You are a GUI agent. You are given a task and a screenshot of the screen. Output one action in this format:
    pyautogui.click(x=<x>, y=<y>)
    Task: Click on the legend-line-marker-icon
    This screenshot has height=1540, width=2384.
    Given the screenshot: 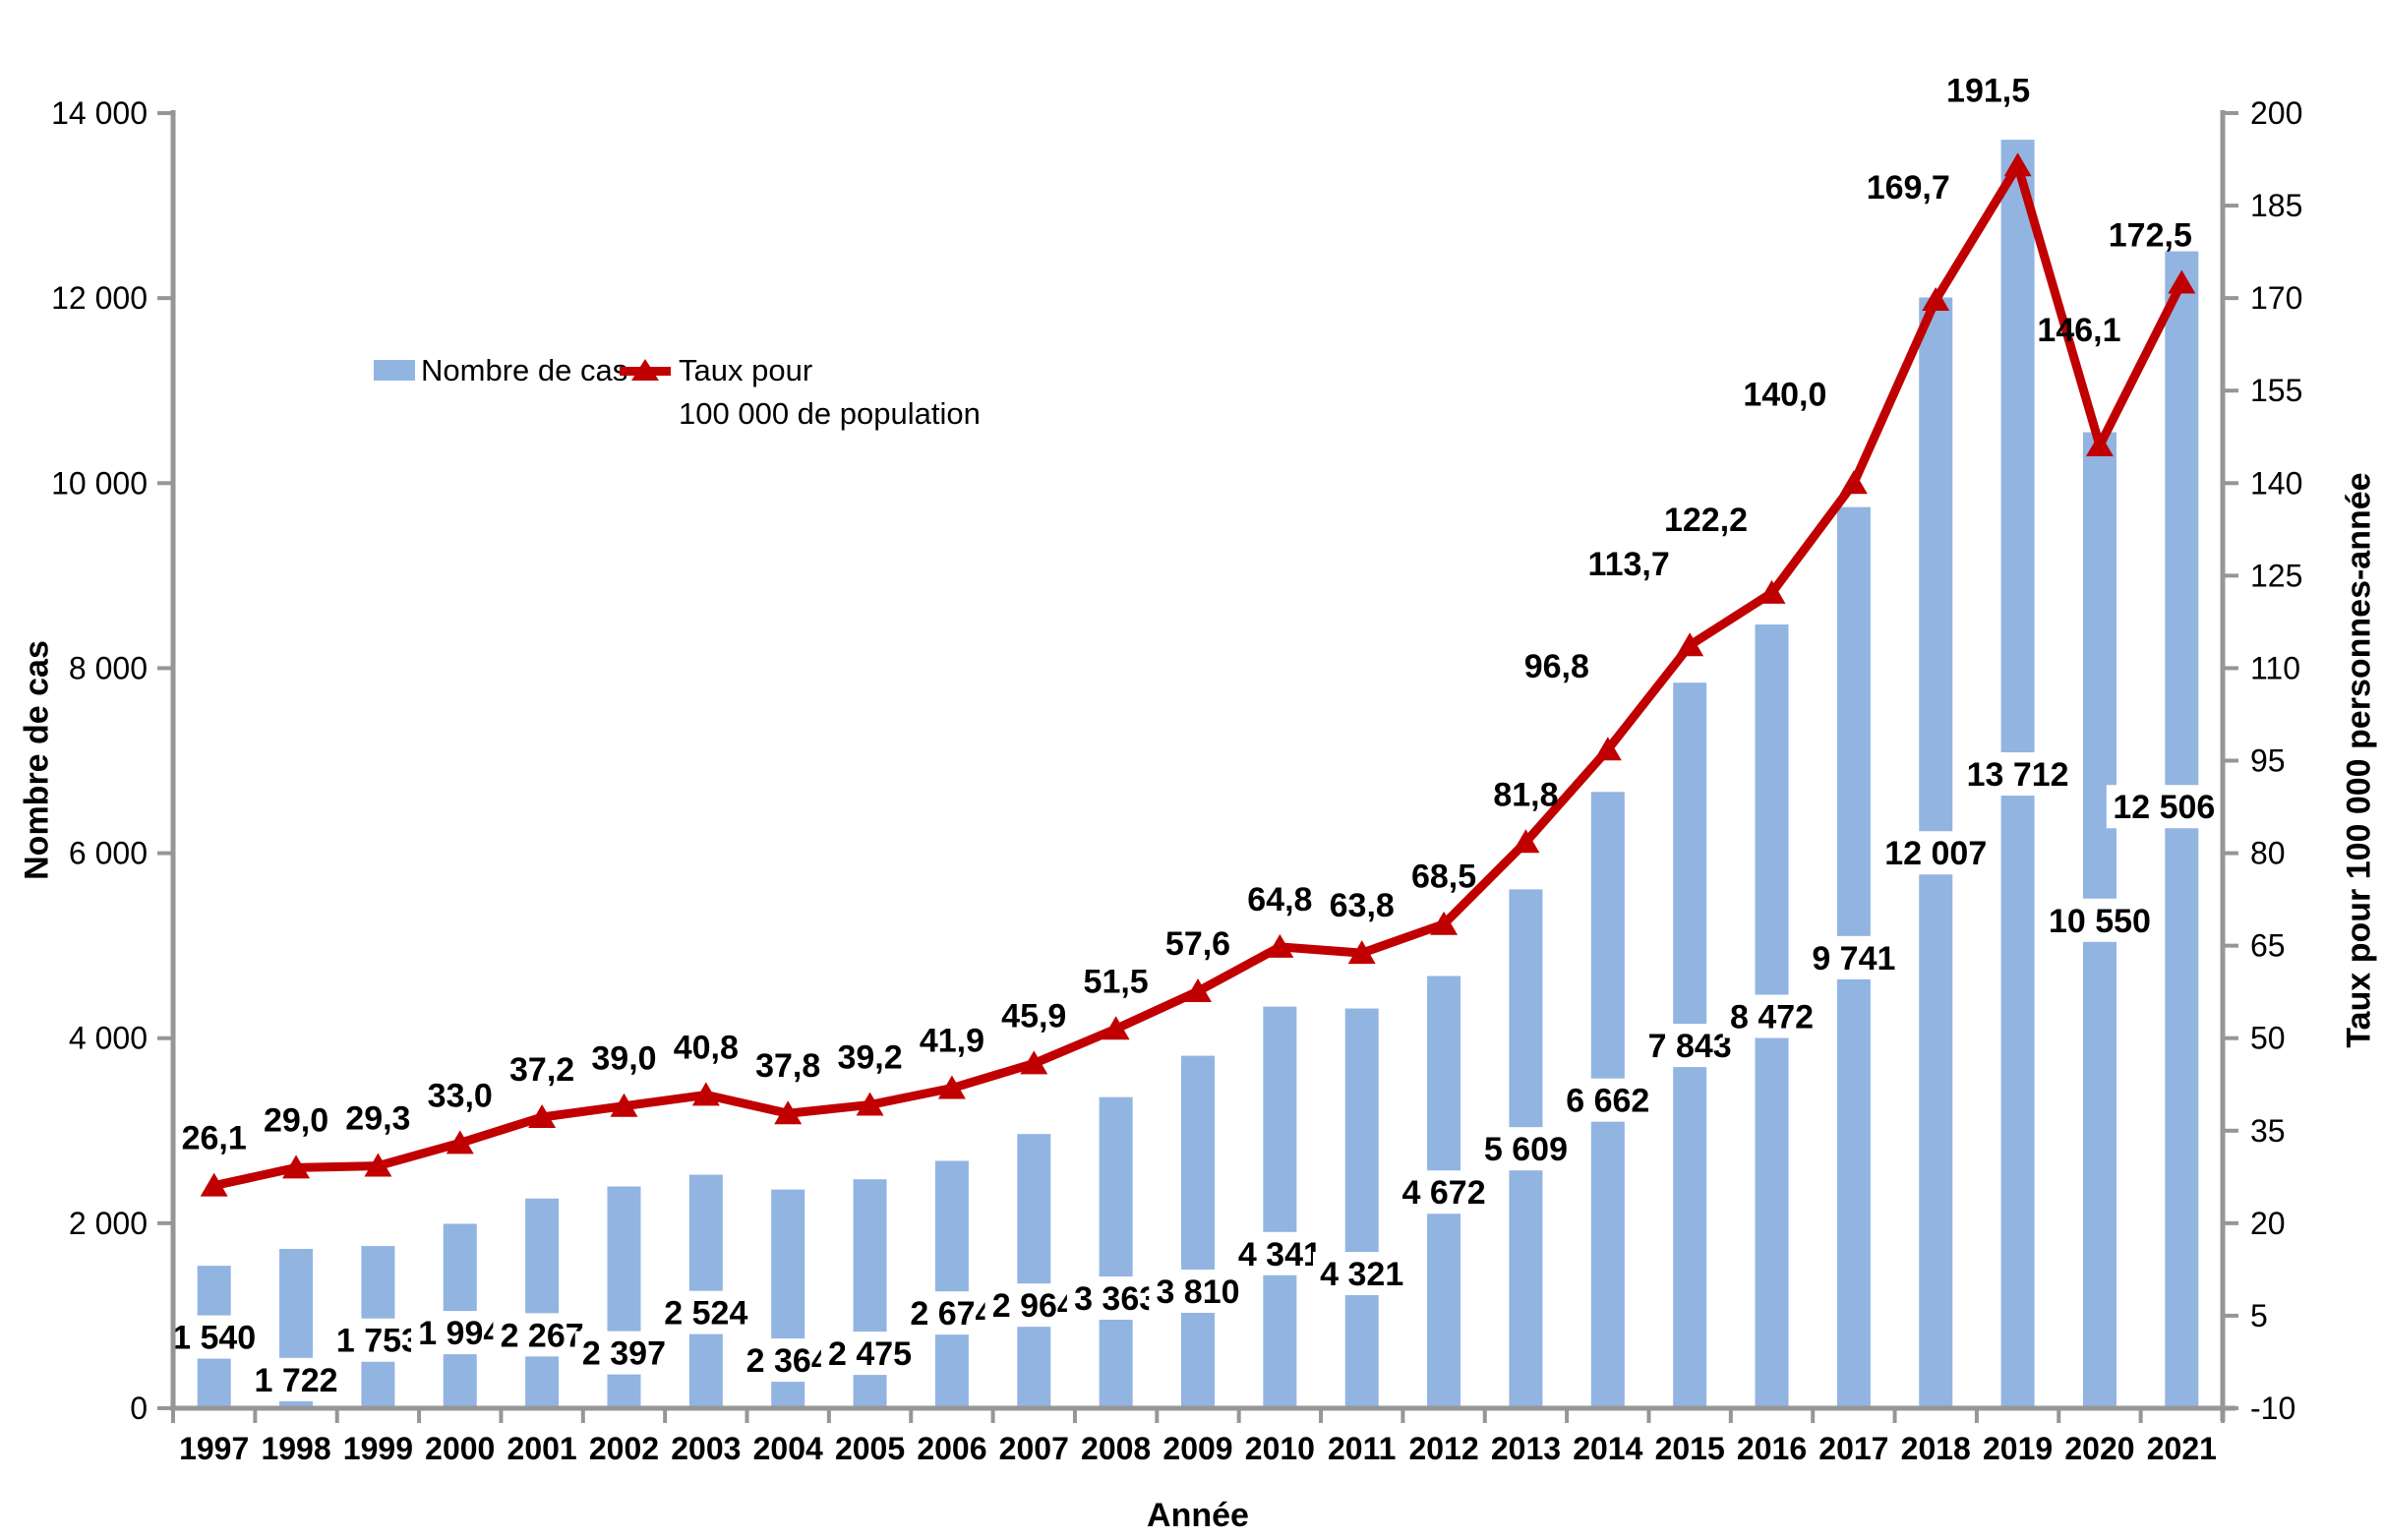 What is the action you would take?
    pyautogui.click(x=645, y=372)
    